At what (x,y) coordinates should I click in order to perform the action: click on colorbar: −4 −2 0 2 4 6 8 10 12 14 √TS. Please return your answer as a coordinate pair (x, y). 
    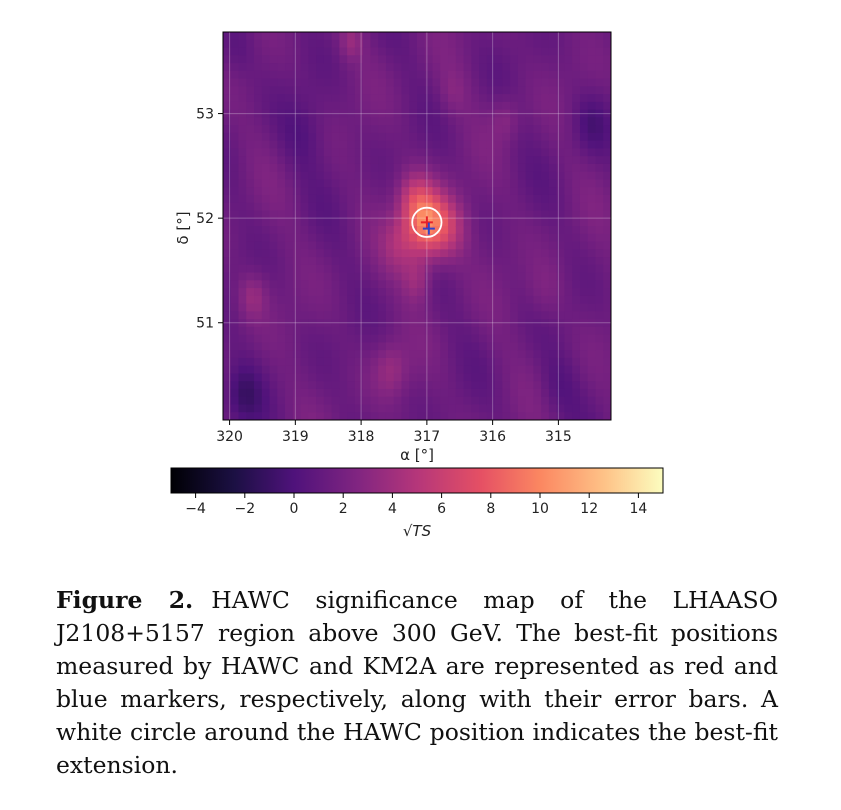
    Looking at the image, I should click on (417, 503).